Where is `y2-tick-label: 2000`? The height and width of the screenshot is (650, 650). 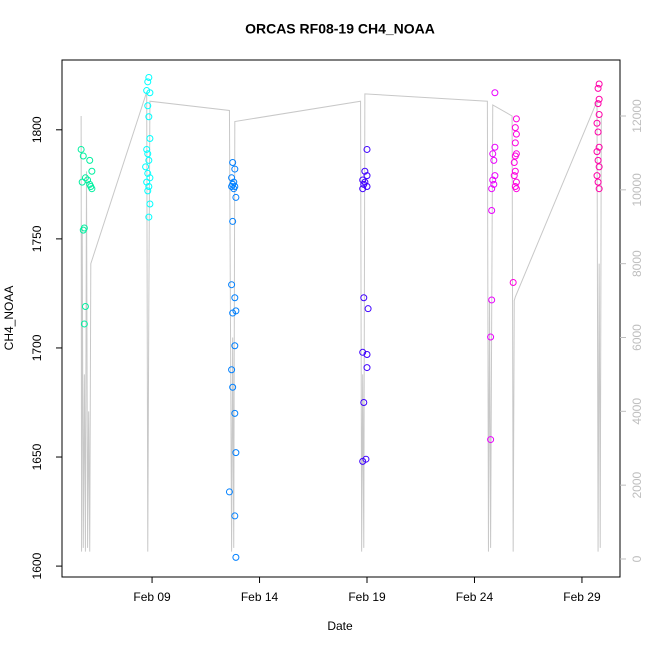
y2-tick-label: 2000 is located at coordinates (637, 484).